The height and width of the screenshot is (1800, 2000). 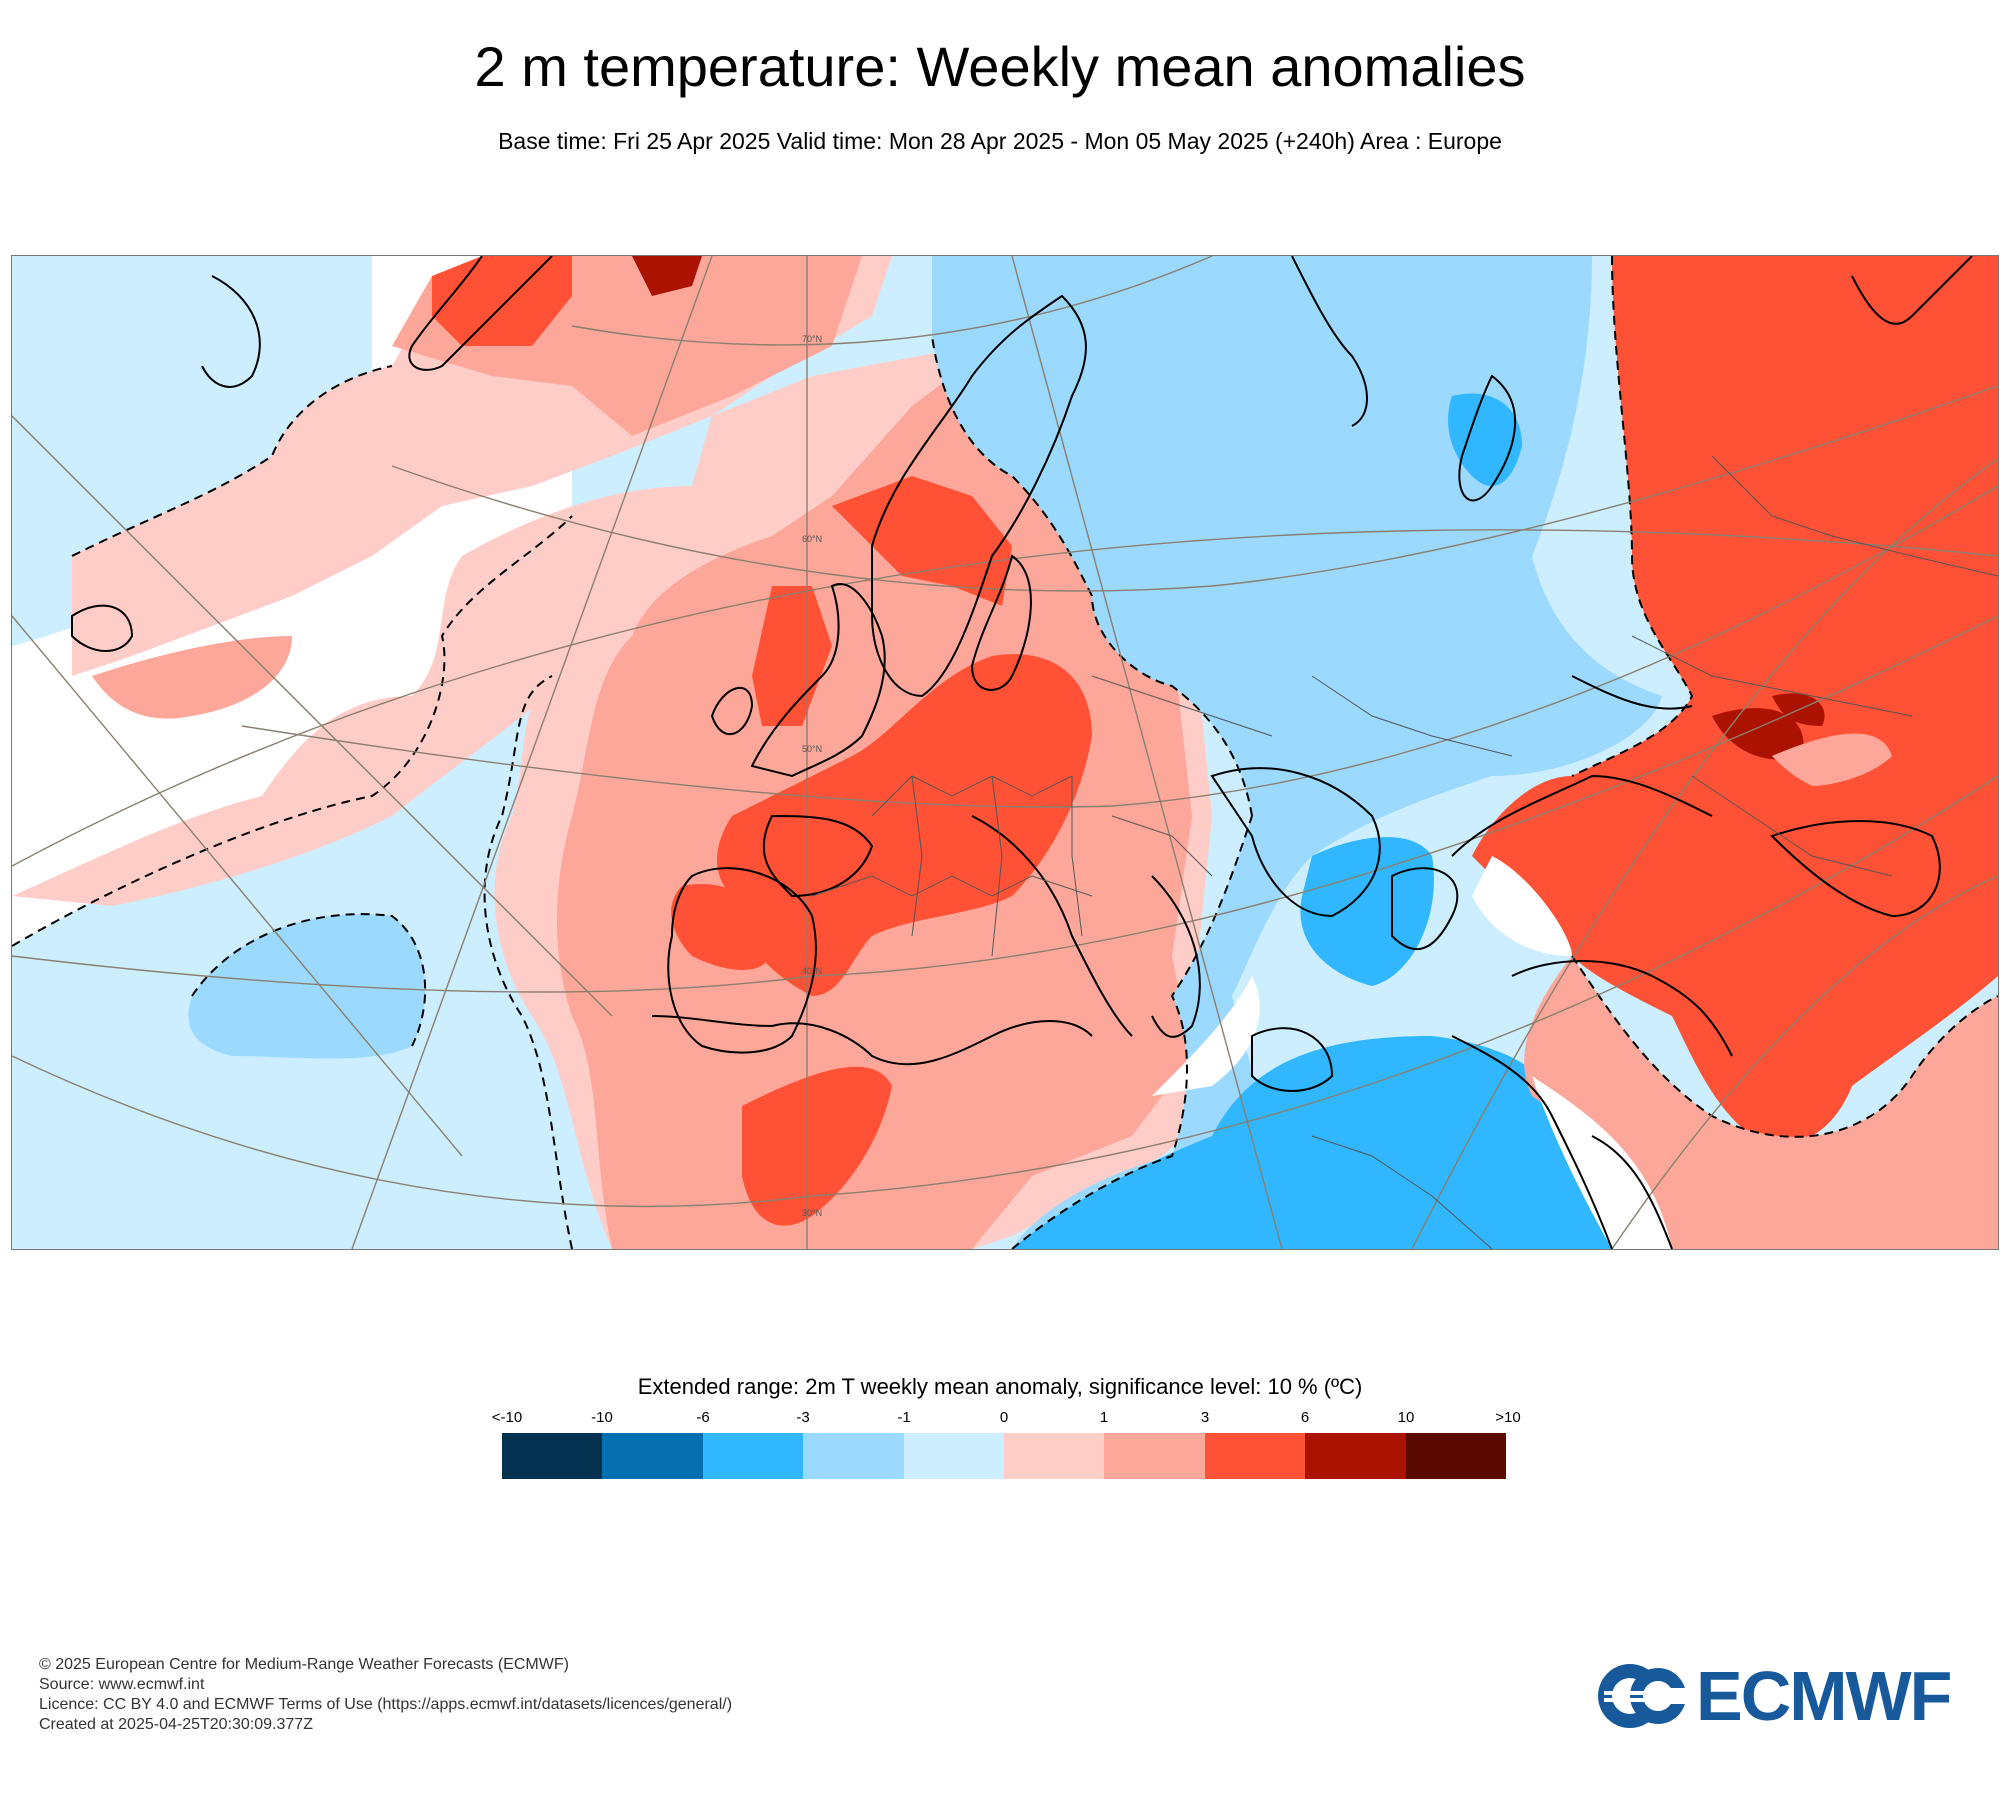 I want to click on legend-tick: 6, so click(x=1305, y=1417).